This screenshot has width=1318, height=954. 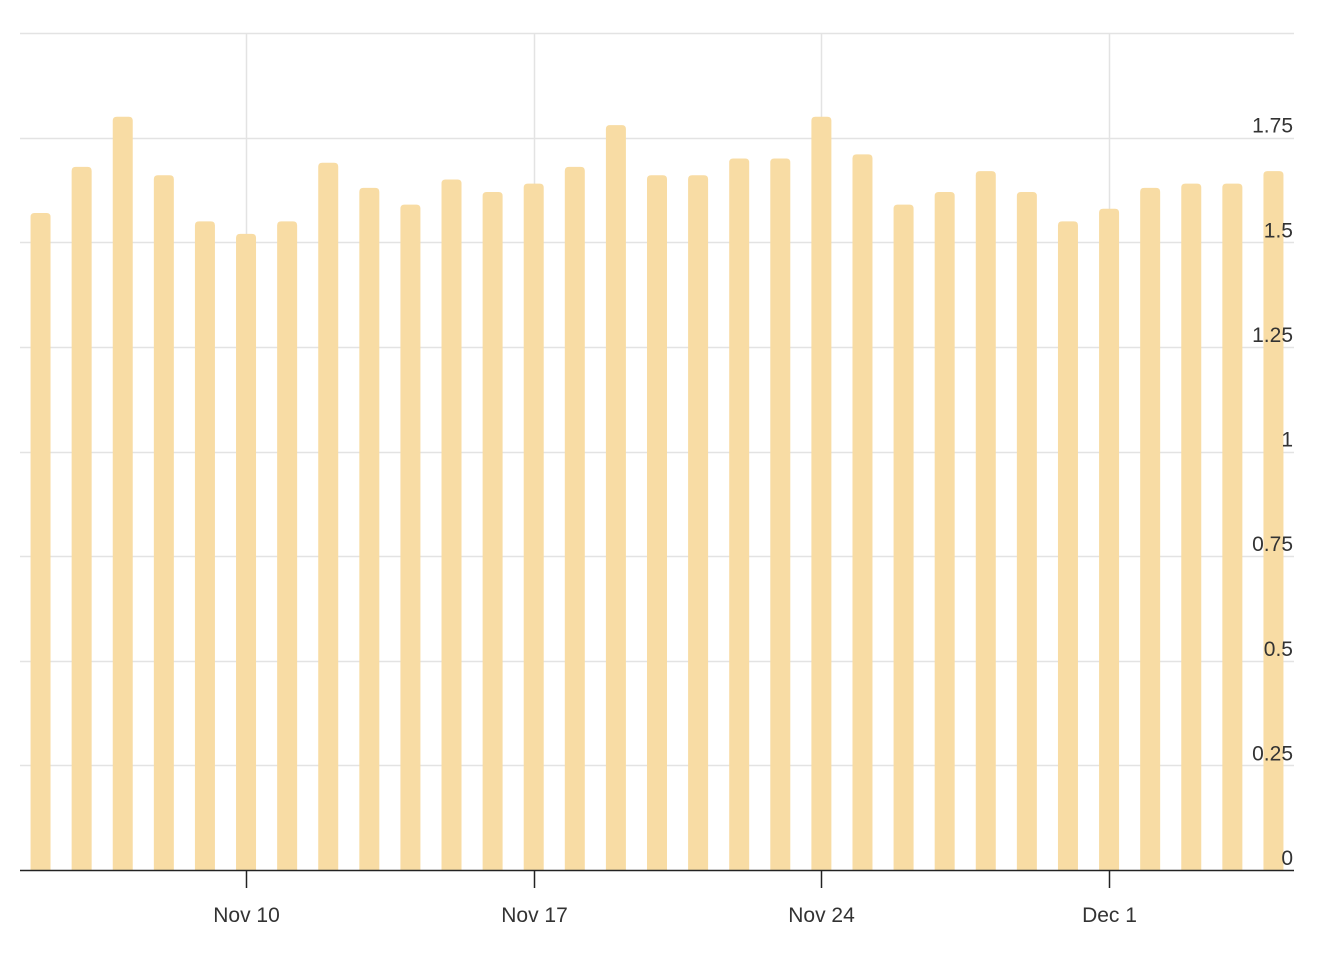 I want to click on axes, so click(x=657, y=878).